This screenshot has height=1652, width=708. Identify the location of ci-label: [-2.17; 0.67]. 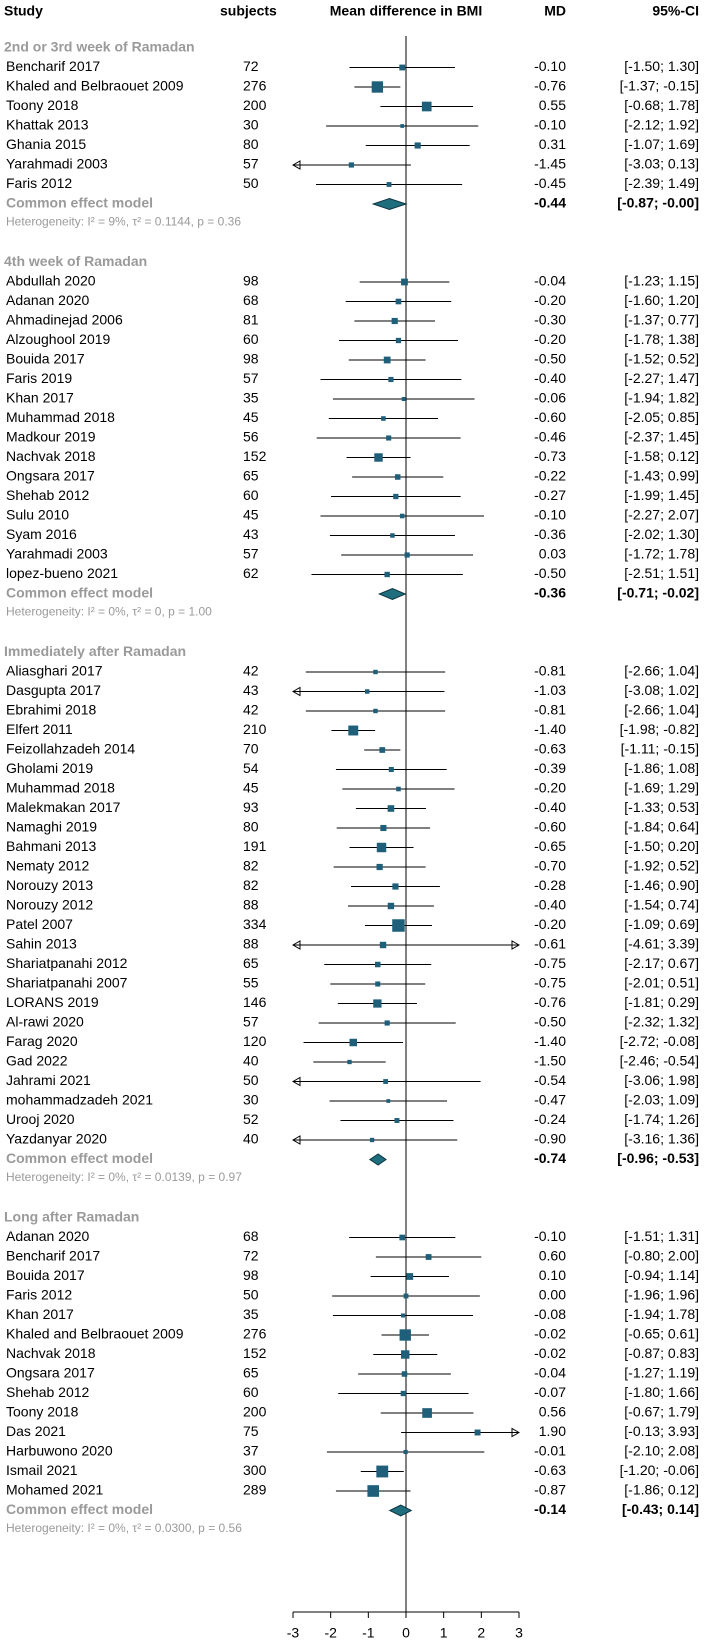
(661, 963).